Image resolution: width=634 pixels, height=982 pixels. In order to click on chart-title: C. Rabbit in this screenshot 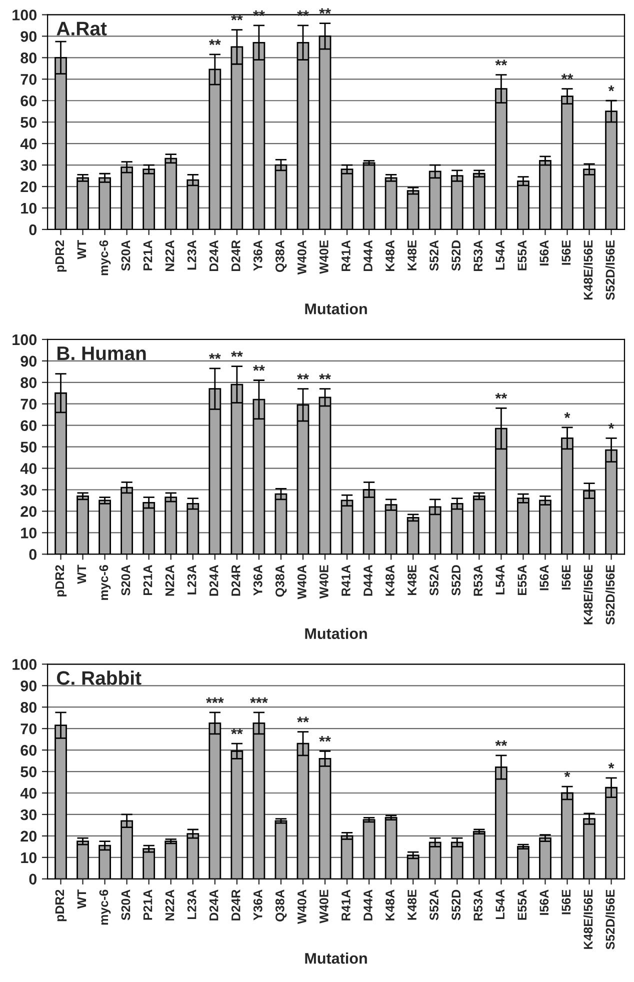, I will do `click(99, 677)`.